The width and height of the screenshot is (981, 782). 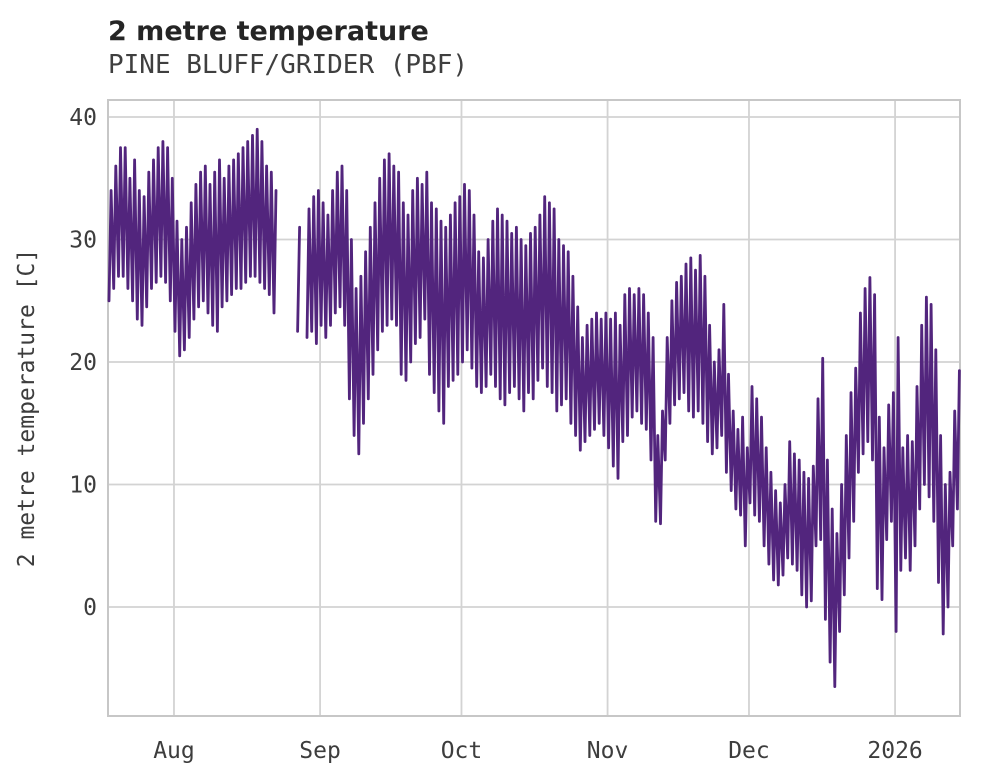 What do you see at coordinates (90, 608) in the screenshot?
I see `y-tick-label: 0` at bounding box center [90, 608].